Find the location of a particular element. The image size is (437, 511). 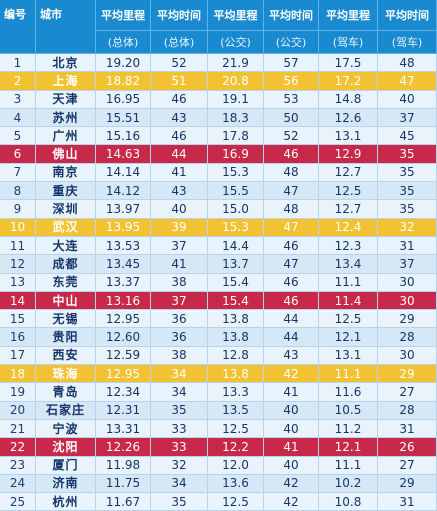

subheader-car-time: (驾车) is located at coordinates (407, 42).